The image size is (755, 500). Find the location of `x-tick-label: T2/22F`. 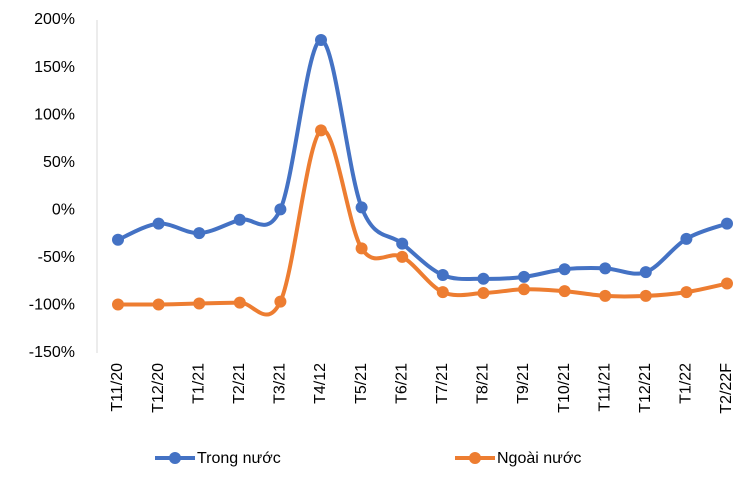

x-tick-label: T2/22F is located at coordinates (726, 388).